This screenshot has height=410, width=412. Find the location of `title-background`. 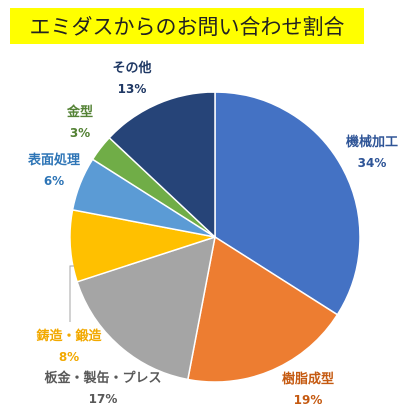

title-background is located at coordinates (187, 26).